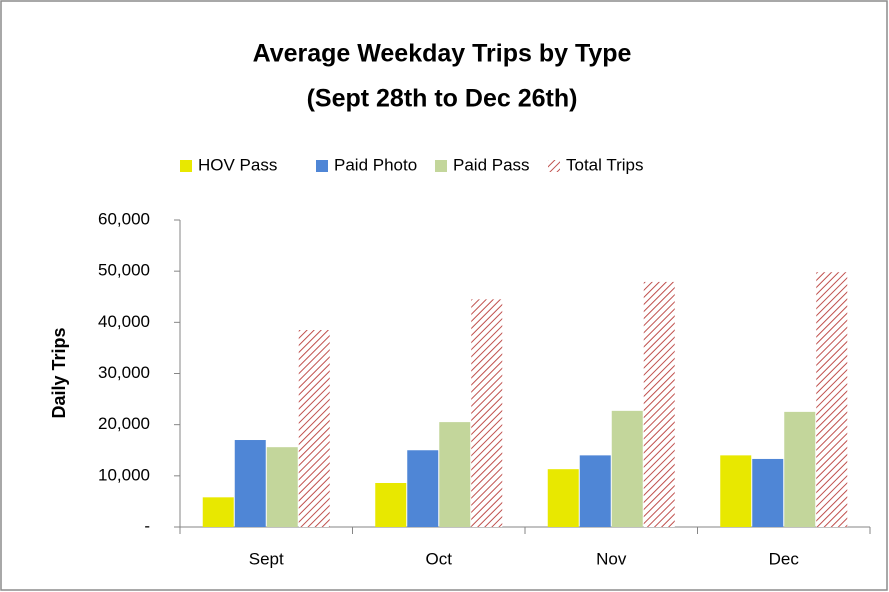  Describe the element at coordinates (442, 99) in the screenshot. I see `chart-subtitle: (Sept 28th to Dec 26th)` at that location.